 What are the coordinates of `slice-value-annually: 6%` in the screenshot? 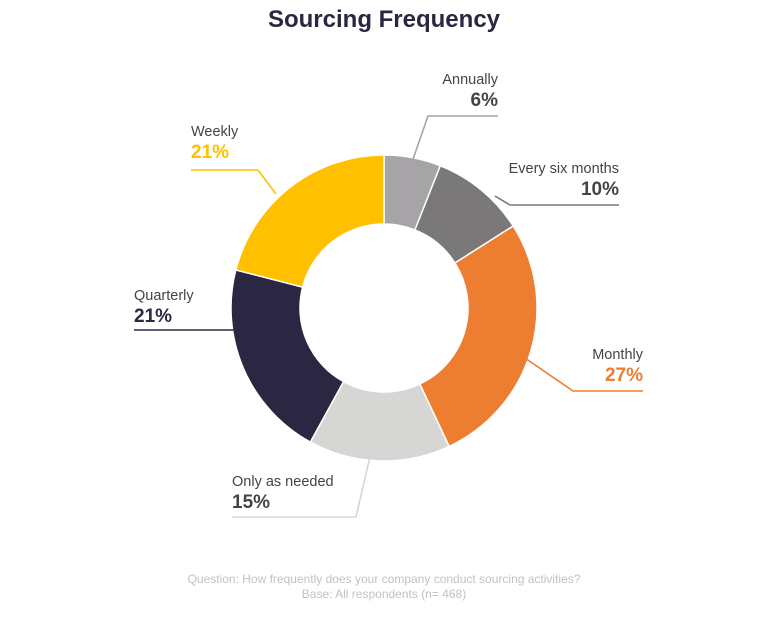 It's located at (485, 100).